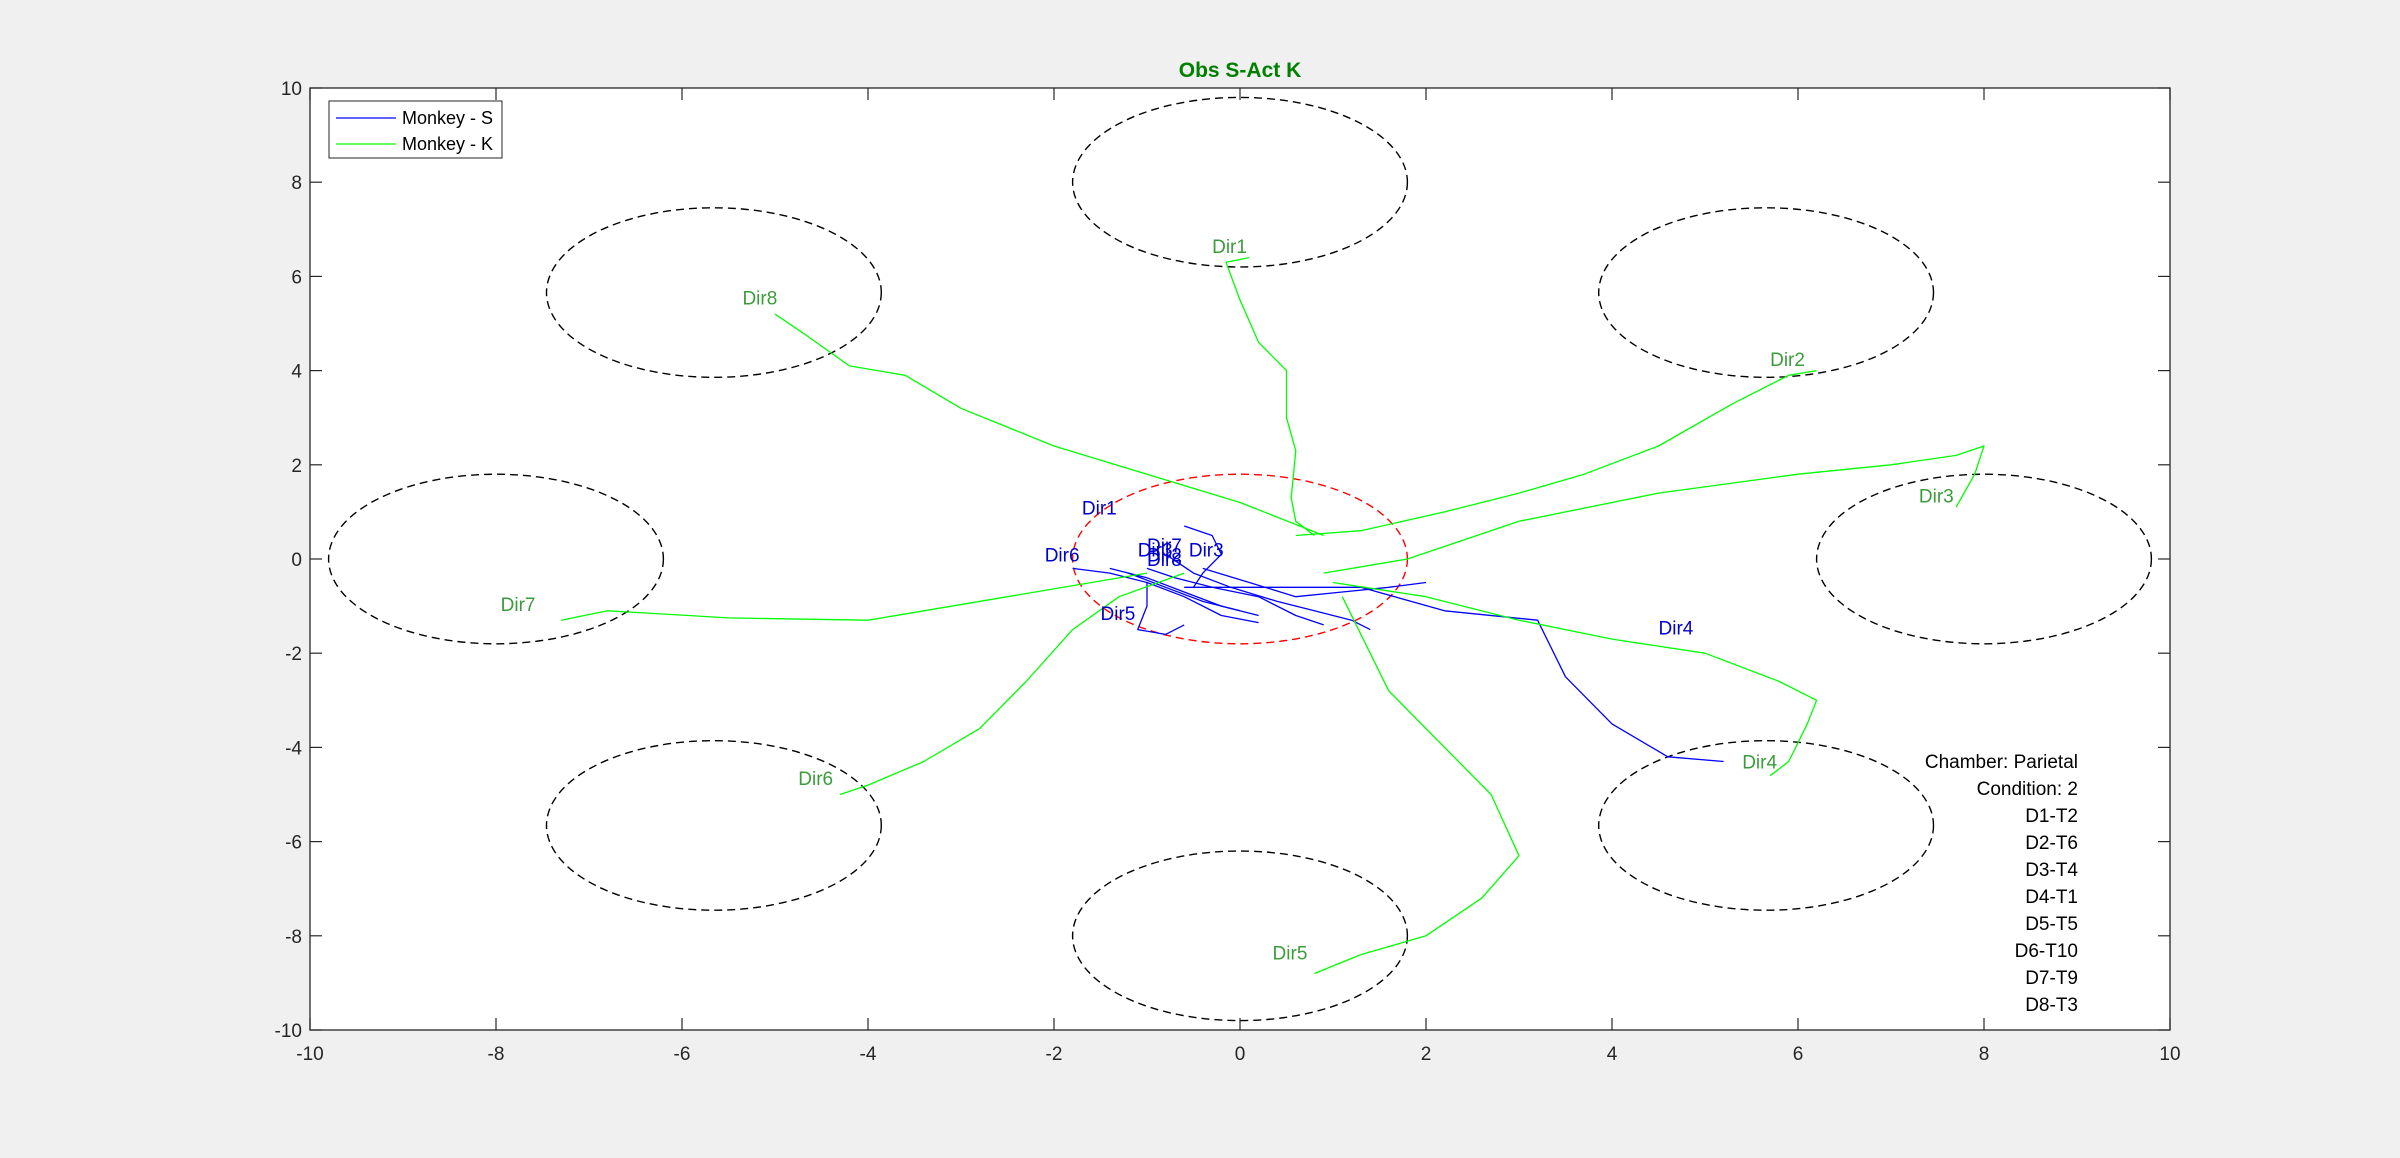 This screenshot has width=2400, height=1158. I want to click on x-tick-label: 4, so click(1612, 1054).